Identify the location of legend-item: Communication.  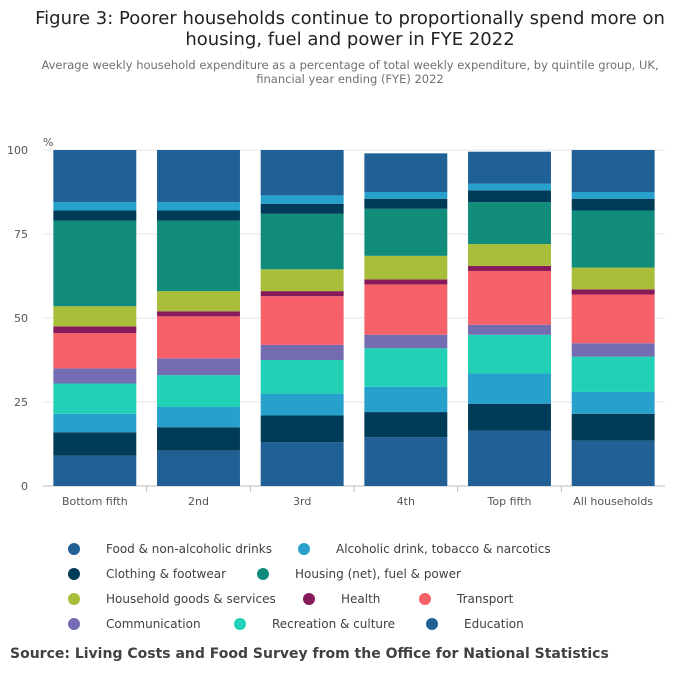
(134, 624).